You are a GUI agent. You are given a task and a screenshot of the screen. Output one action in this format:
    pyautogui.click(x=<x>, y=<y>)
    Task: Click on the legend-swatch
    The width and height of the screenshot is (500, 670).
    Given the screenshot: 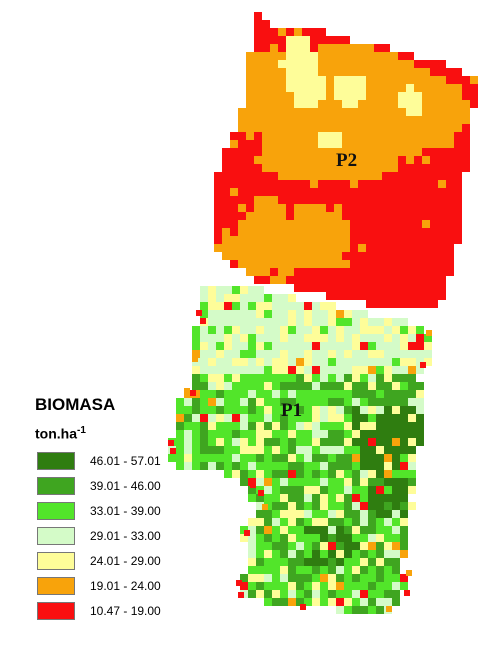 What is the action you would take?
    pyautogui.click(x=56, y=561)
    